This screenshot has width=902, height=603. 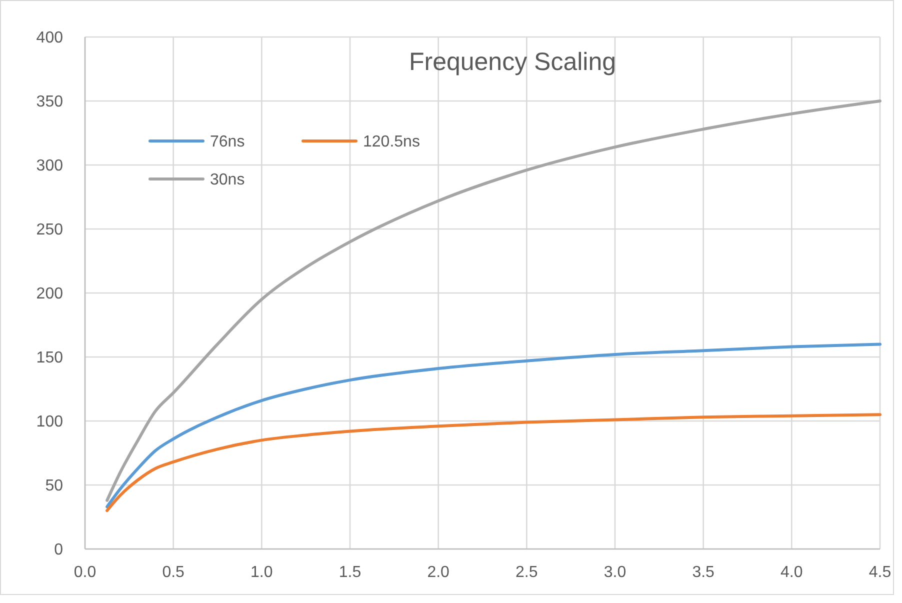 What do you see at coordinates (880, 572) in the screenshot?
I see `x-tick-label: 4.5` at bounding box center [880, 572].